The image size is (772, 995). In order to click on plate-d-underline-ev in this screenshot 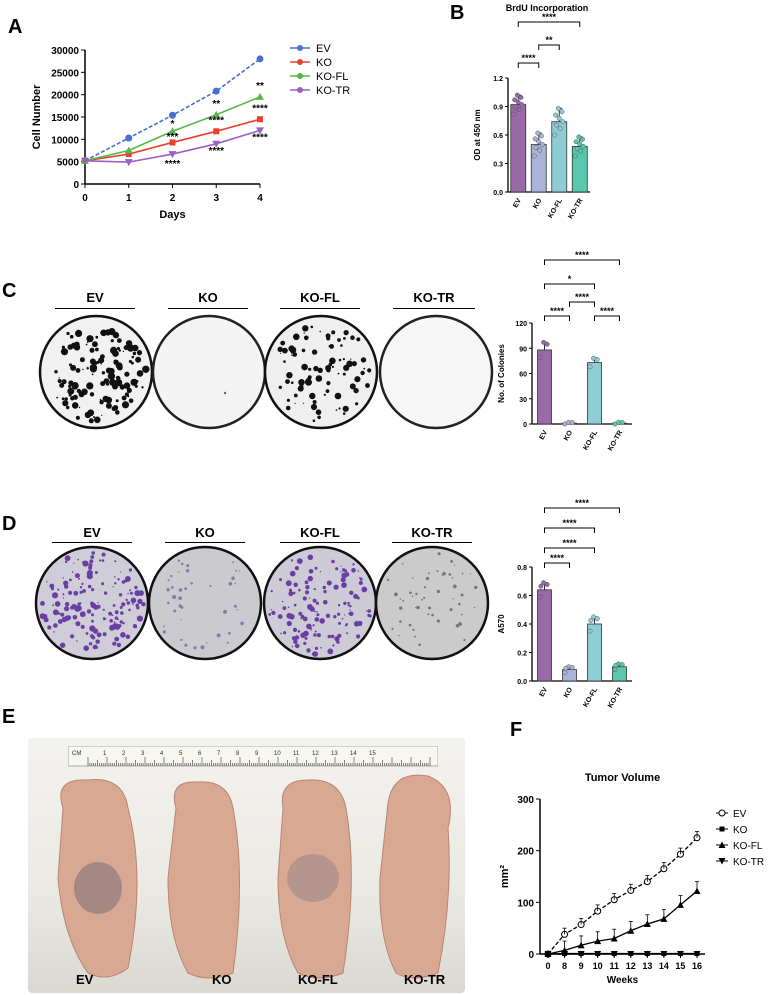, I will do `click(92, 542)`.